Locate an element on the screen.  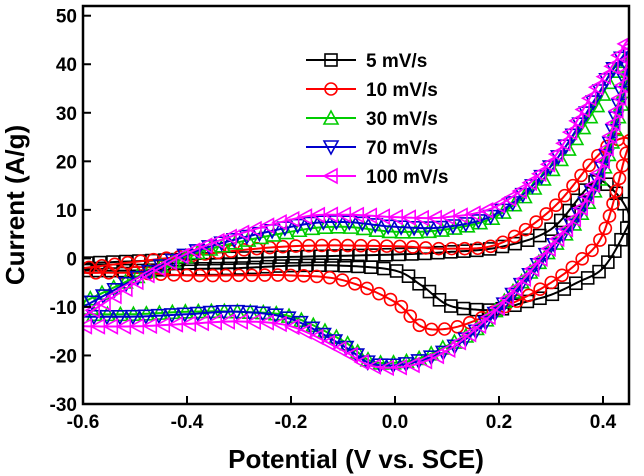
legend-label: 30 mV/s is located at coordinates (402, 119).